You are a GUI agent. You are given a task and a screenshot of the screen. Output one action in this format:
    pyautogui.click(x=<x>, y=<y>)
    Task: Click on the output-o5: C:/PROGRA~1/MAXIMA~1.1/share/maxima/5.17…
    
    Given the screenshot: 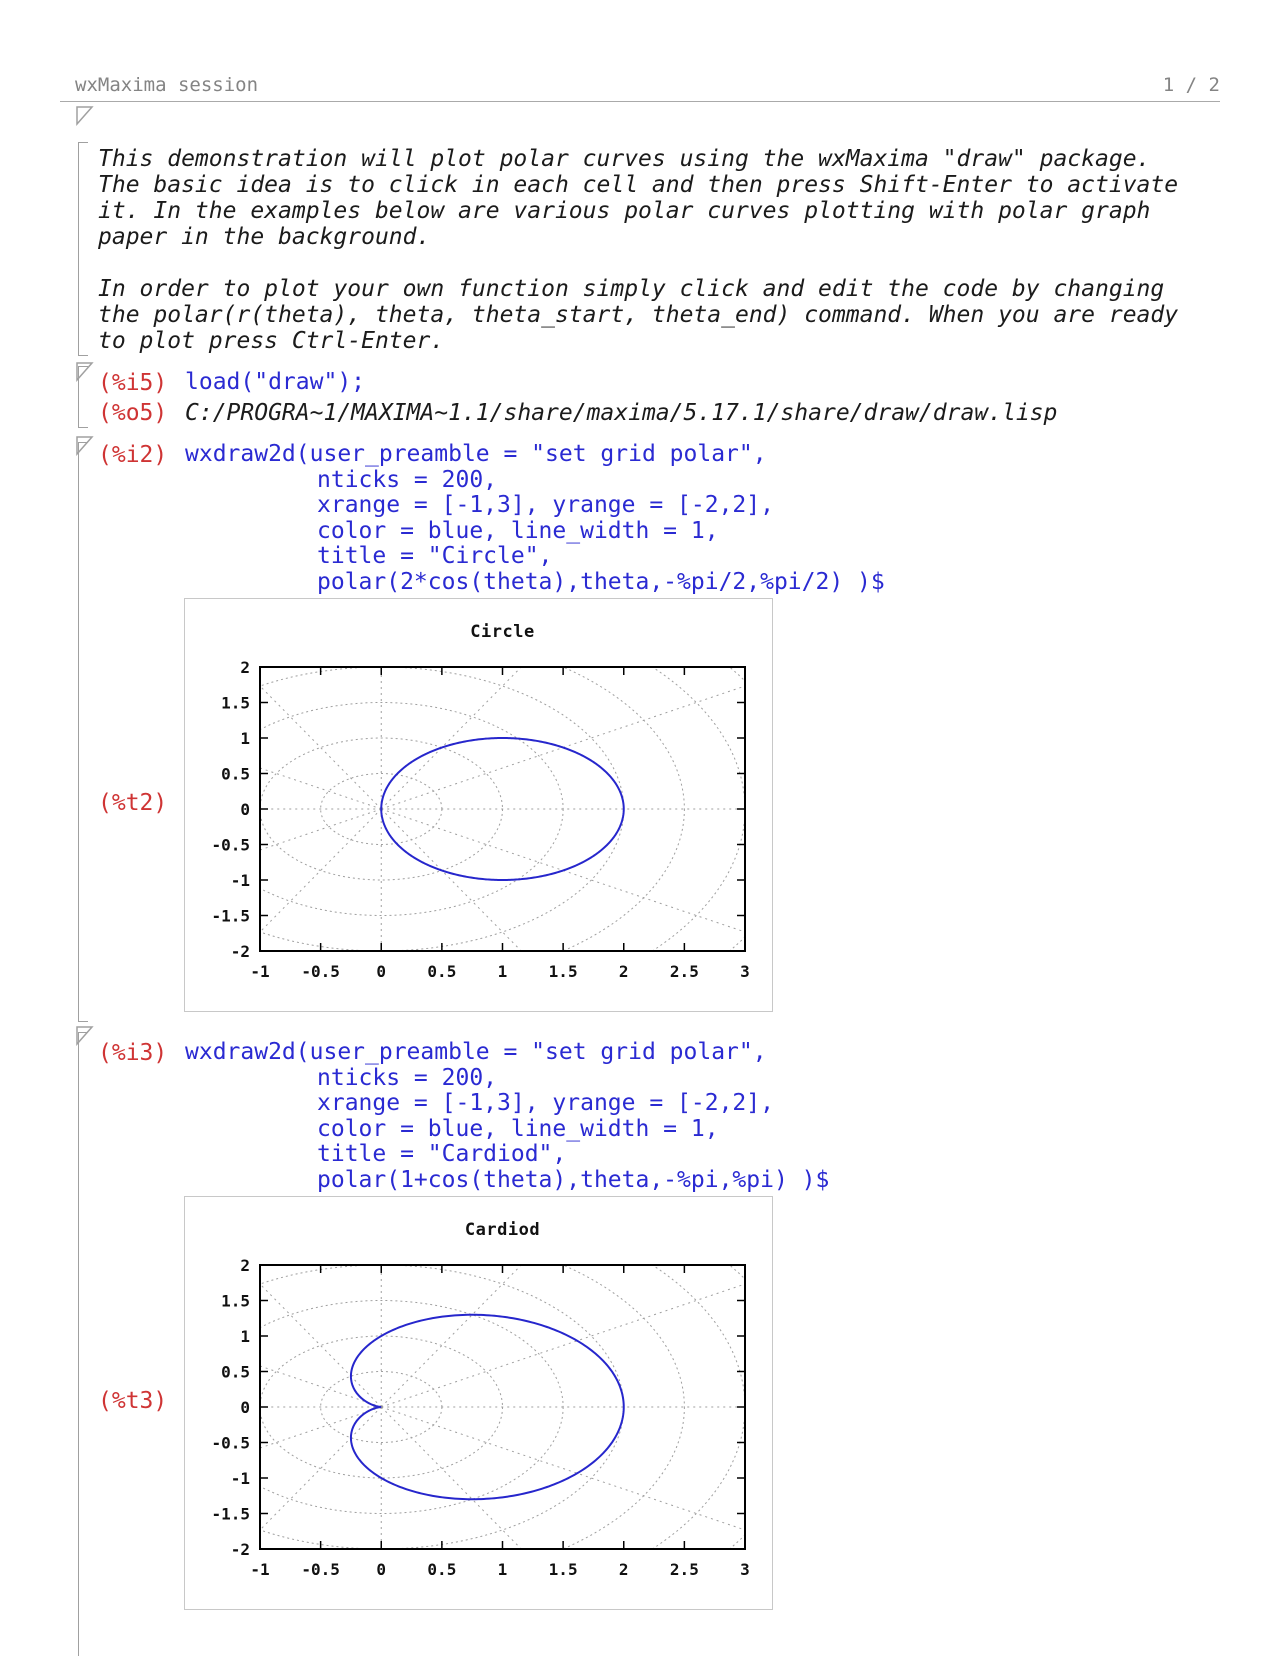 What is the action you would take?
    pyautogui.click(x=621, y=413)
    